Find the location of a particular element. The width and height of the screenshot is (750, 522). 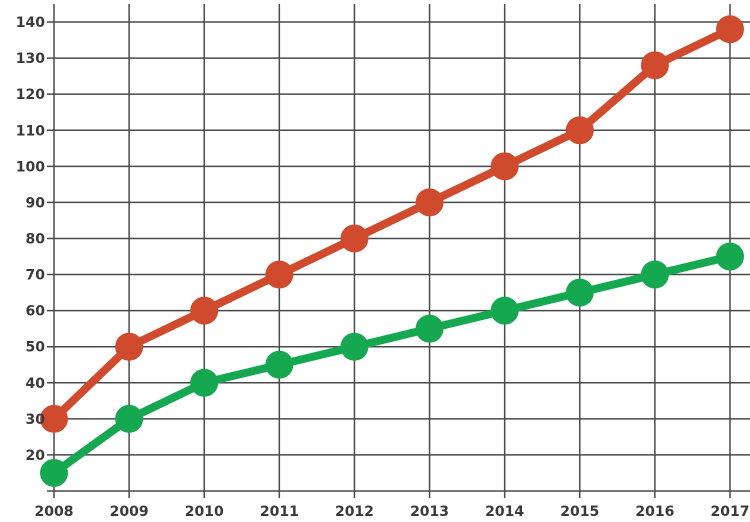

x-axis-tick-label: 2013 is located at coordinates (429, 512).